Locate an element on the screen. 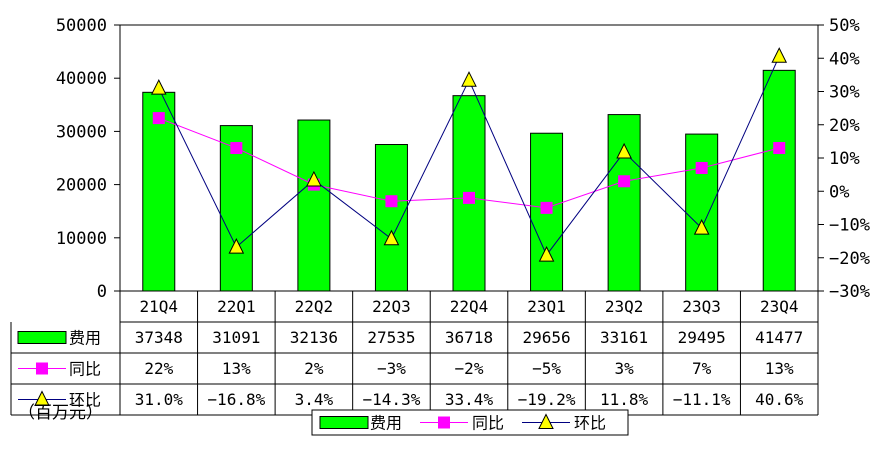  bar-23Q2 is located at coordinates (624, 203).